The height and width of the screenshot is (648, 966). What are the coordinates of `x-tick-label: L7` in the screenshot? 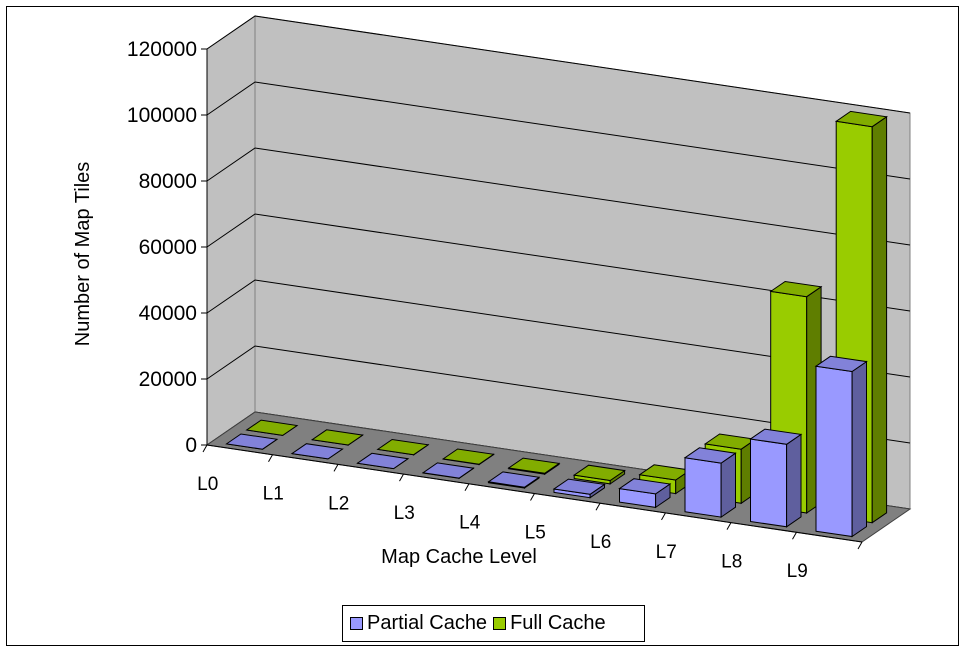 It's located at (666, 552).